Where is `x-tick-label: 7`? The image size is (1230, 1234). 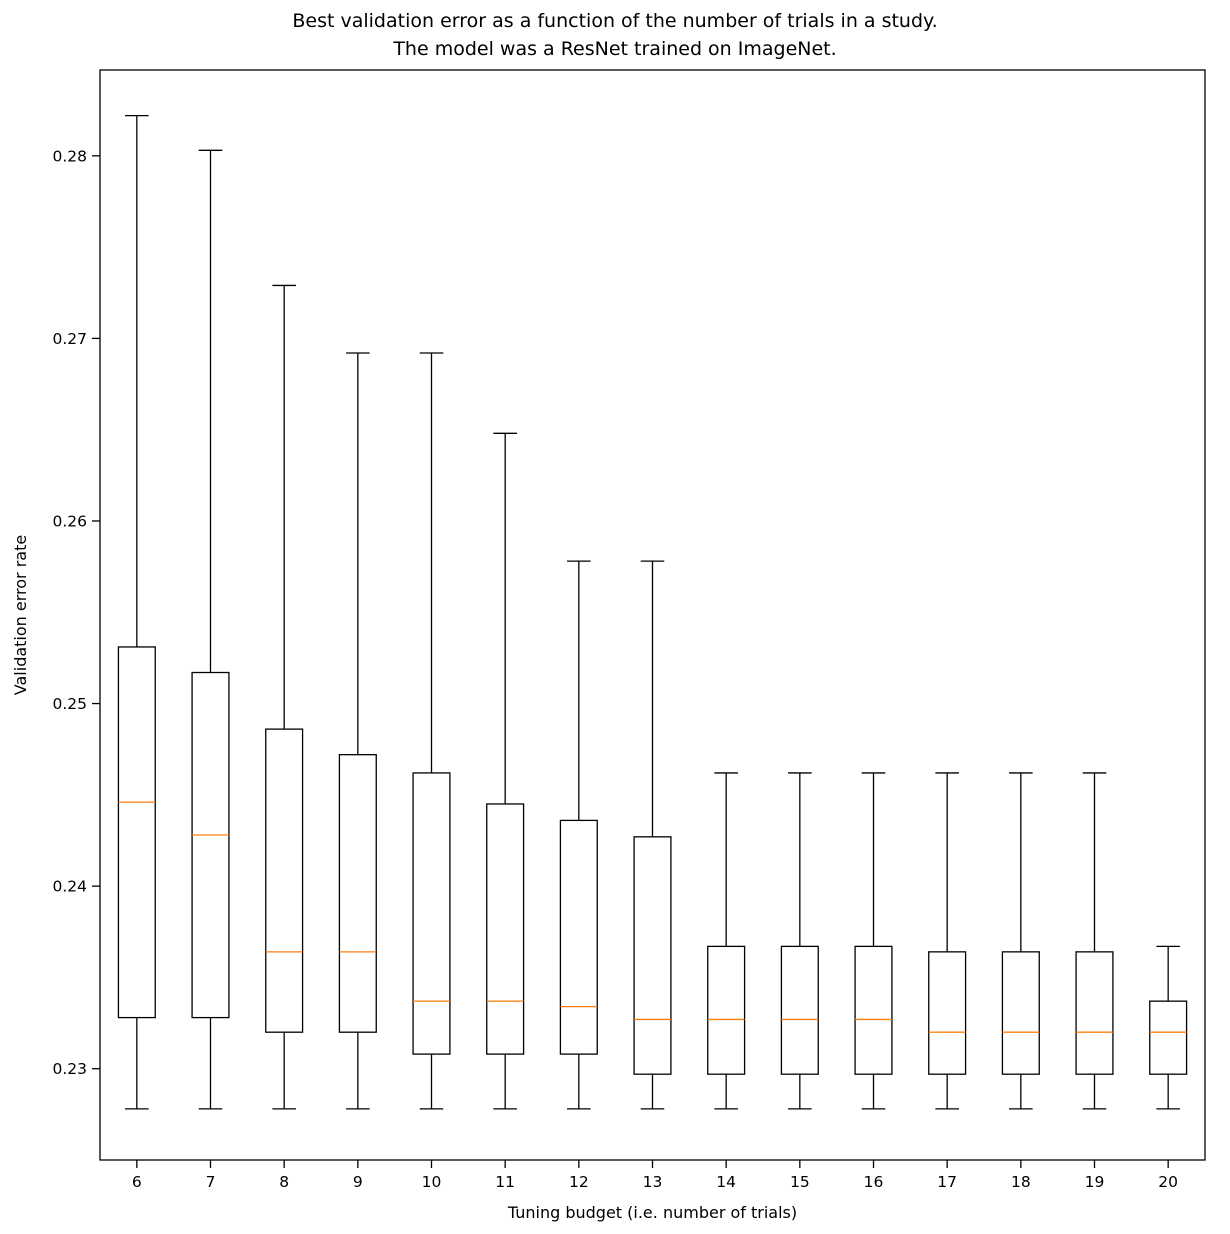 x-tick-label: 7 is located at coordinates (211, 1182).